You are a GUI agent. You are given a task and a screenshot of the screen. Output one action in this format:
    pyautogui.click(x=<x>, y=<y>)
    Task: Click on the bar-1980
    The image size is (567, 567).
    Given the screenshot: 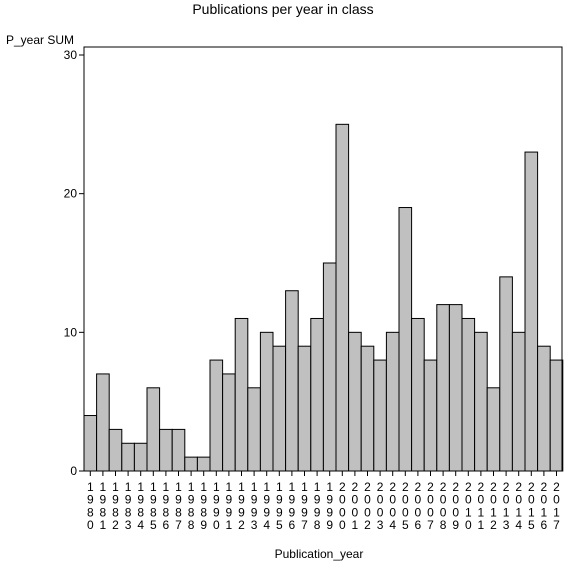 What is the action you would take?
    pyautogui.click(x=90, y=443)
    